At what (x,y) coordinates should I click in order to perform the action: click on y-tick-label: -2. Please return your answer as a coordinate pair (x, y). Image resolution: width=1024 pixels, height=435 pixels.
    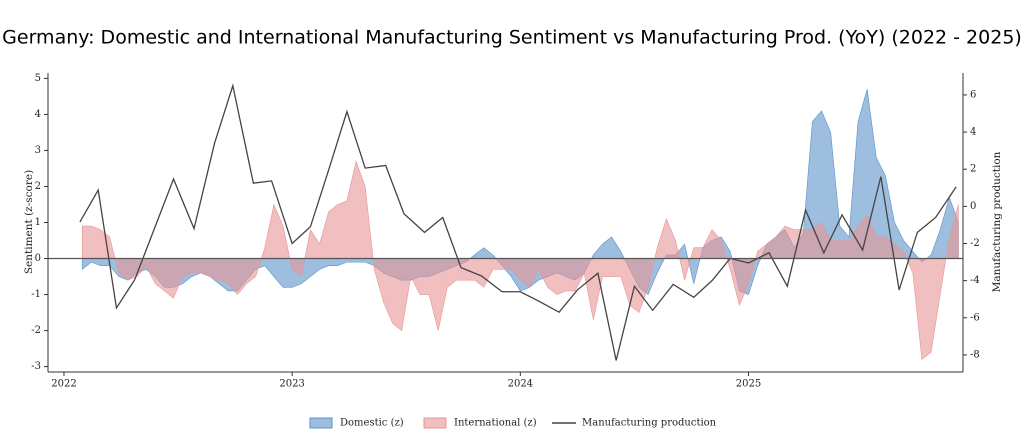
    Looking at the image, I should click on (36, 330).